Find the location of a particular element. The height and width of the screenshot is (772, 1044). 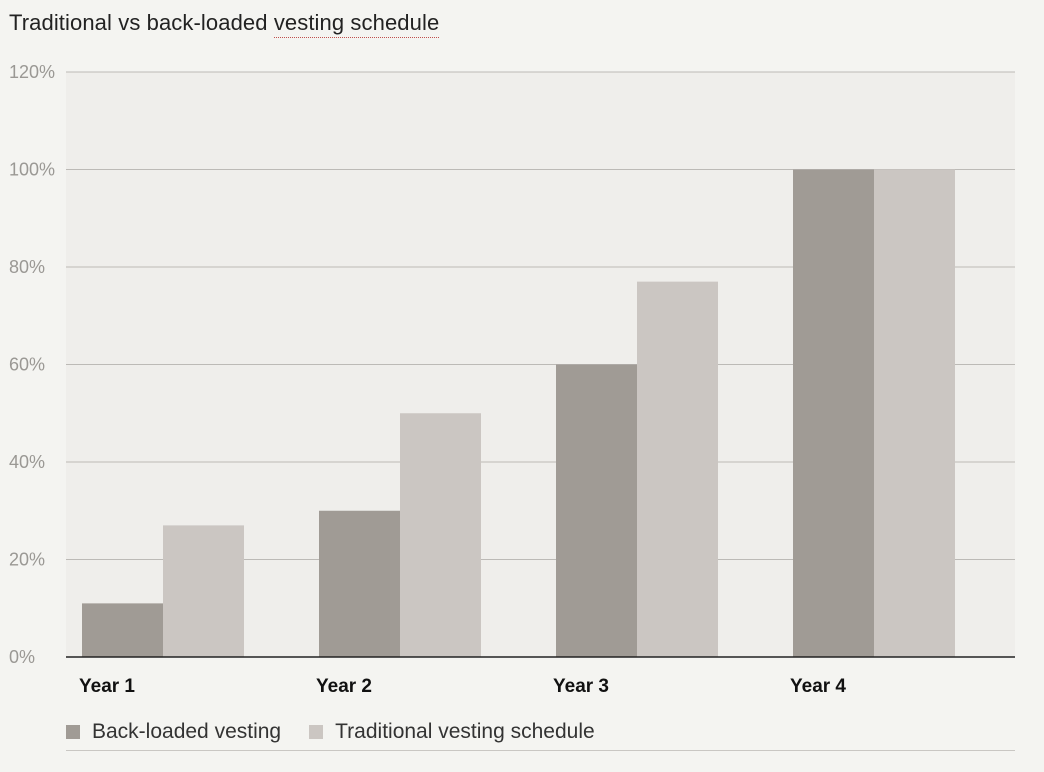

legend-swatch-back-loaded is located at coordinates (73, 732).